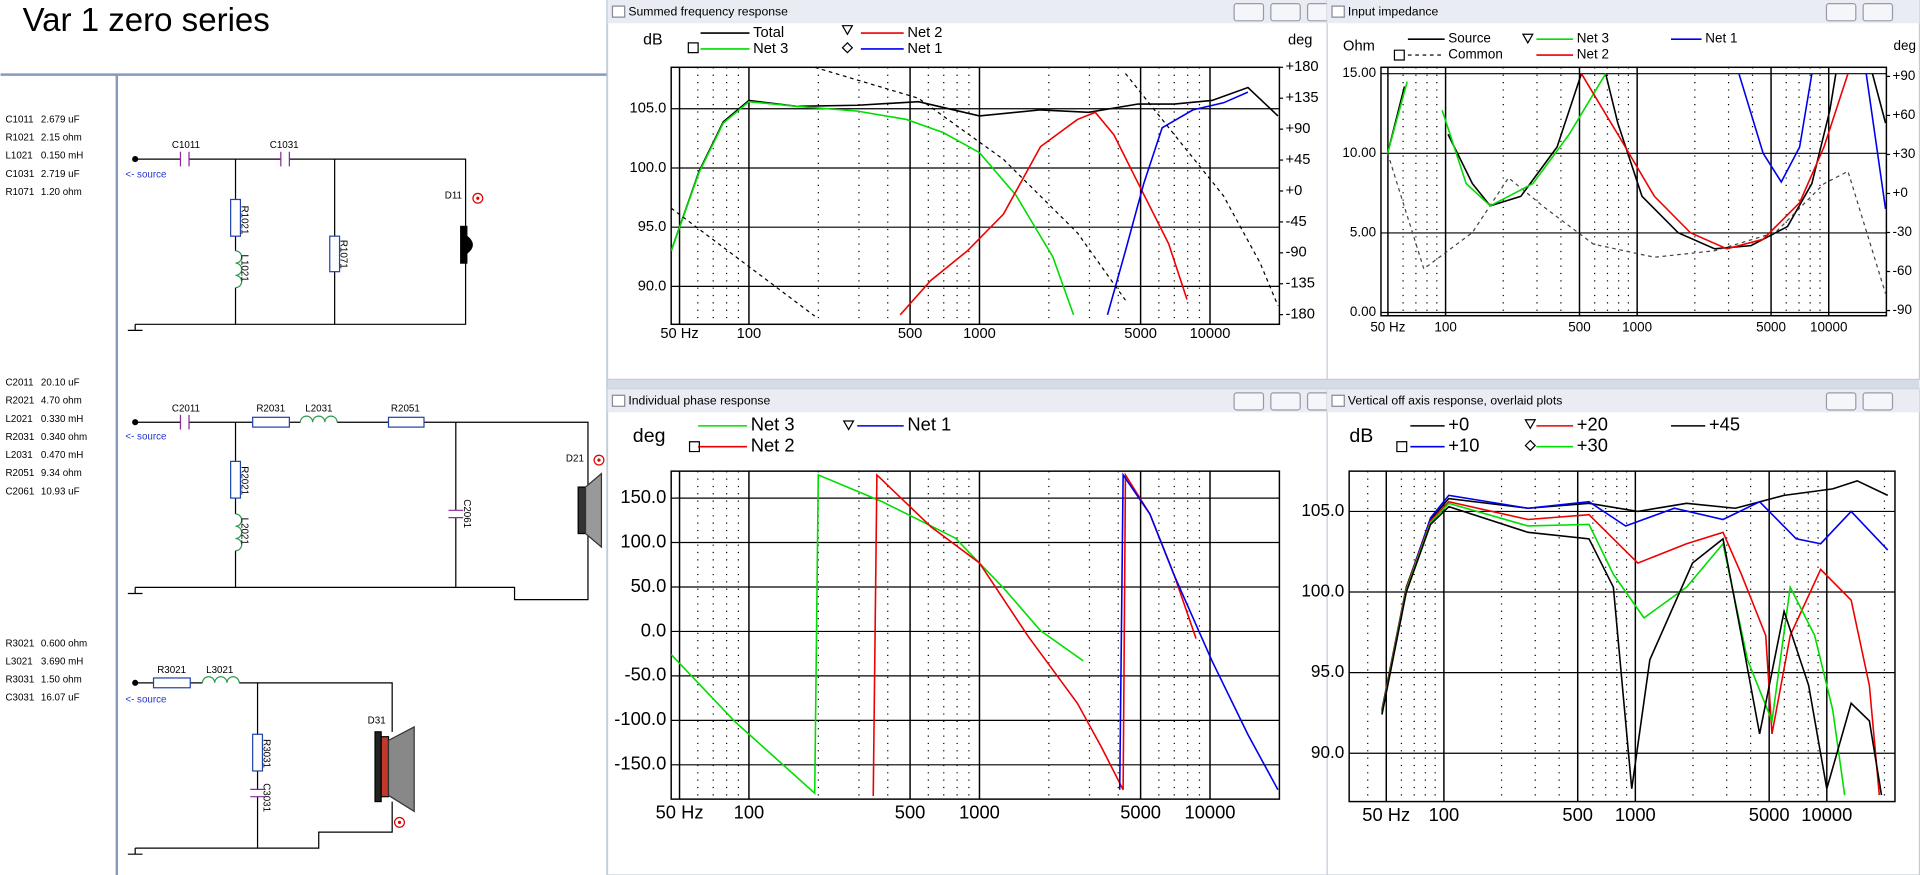 Image resolution: width=1920 pixels, height=875 pixels. What do you see at coordinates (401, 769) in the screenshot?
I see `speaker-cone` at bounding box center [401, 769].